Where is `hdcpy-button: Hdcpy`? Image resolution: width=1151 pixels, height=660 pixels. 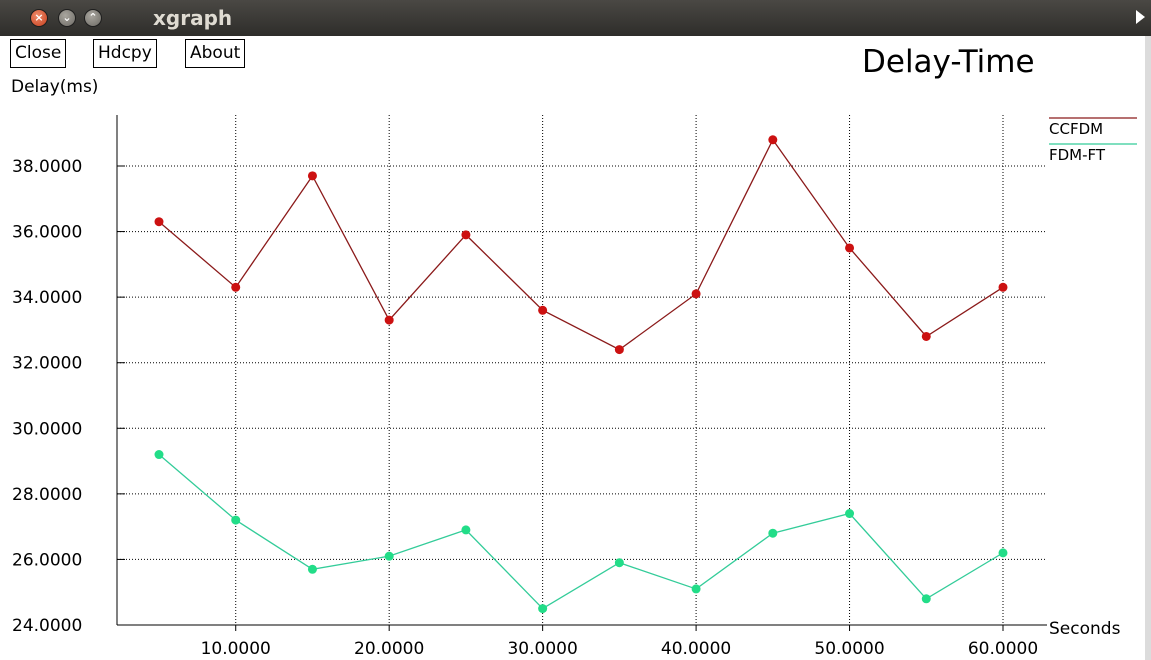
hdcpy-button: Hdcpy is located at coordinates (125, 53).